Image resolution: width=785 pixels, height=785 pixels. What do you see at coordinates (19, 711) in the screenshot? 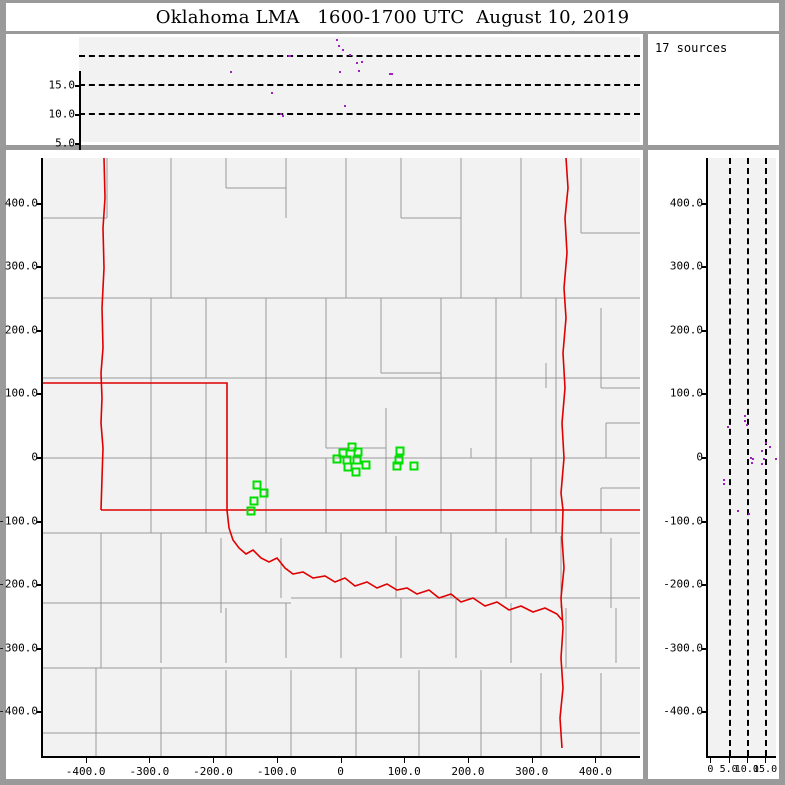
I see `map-y-tick-label: -400.0` at bounding box center [19, 711].